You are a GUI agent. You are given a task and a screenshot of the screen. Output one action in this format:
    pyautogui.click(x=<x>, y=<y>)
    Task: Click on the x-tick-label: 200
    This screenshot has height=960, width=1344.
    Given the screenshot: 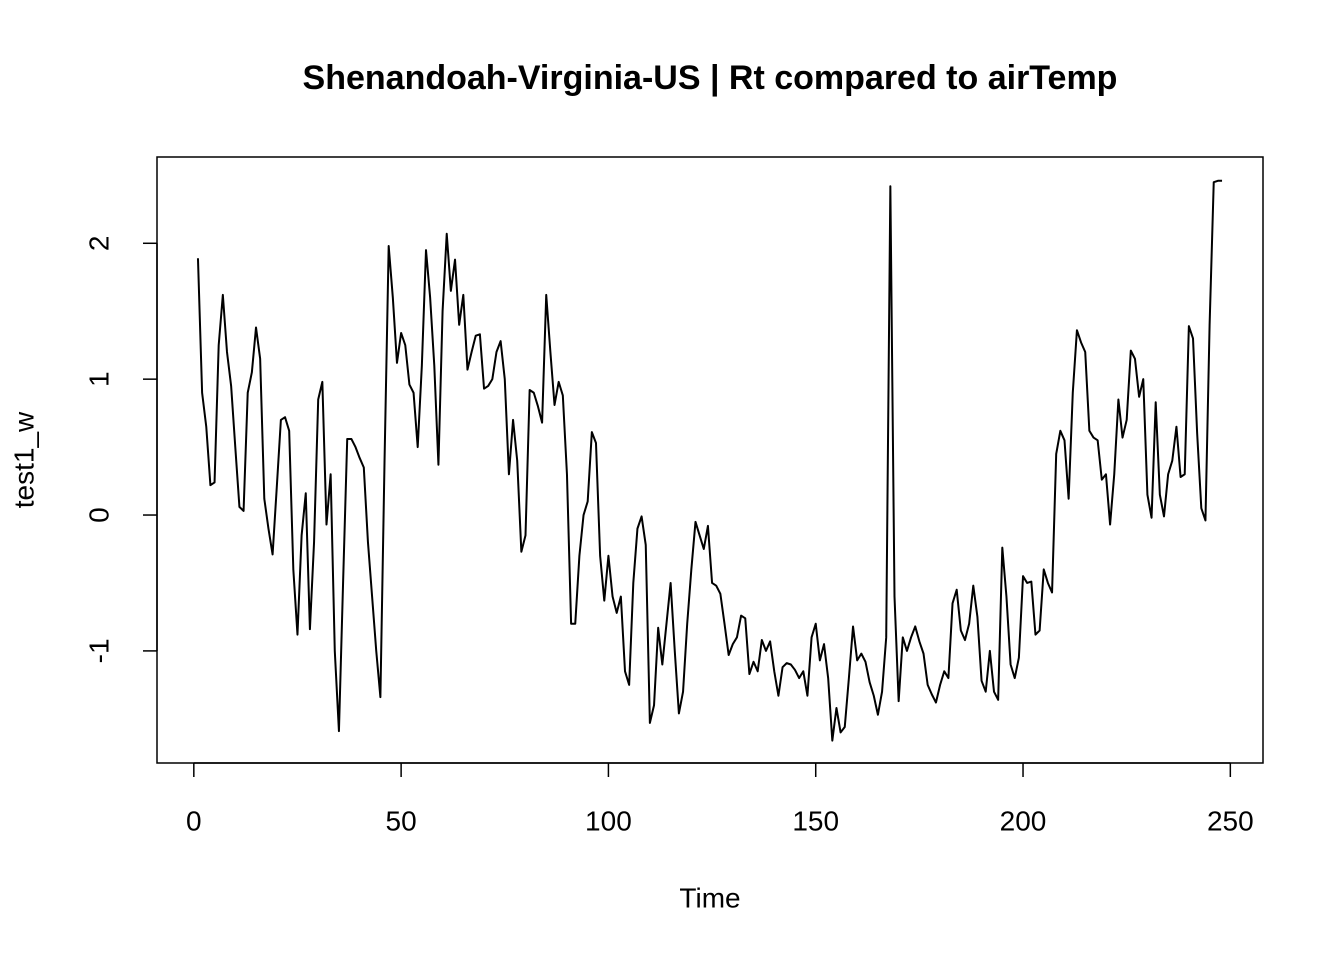 What is the action you would take?
    pyautogui.click(x=1023, y=820)
    